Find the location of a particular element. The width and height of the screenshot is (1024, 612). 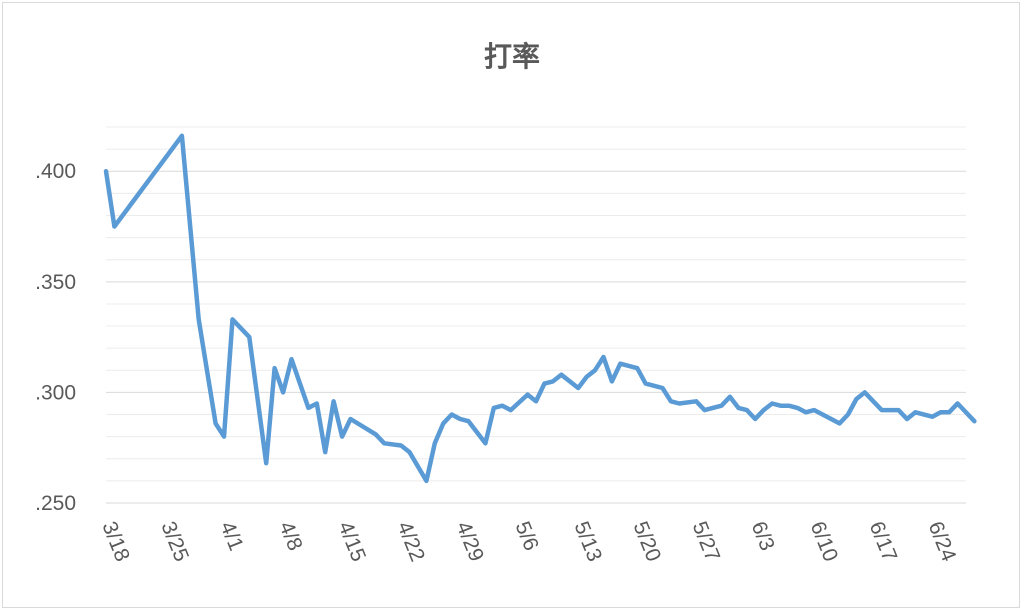

x-tick-label: 6/3 is located at coordinates (763, 536).